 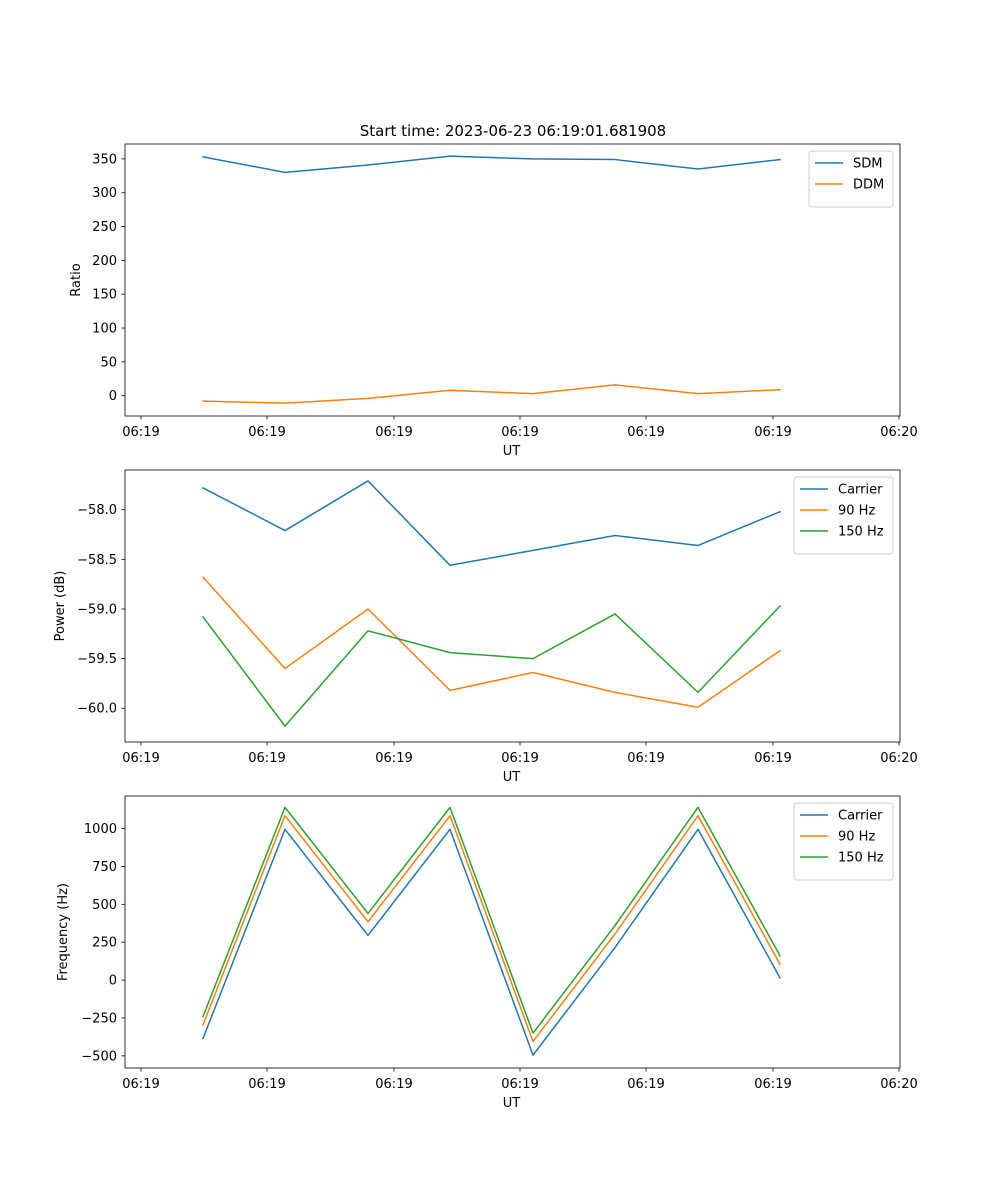 What do you see at coordinates (491, 164) in the screenshot?
I see `series-line-sdm` at bounding box center [491, 164].